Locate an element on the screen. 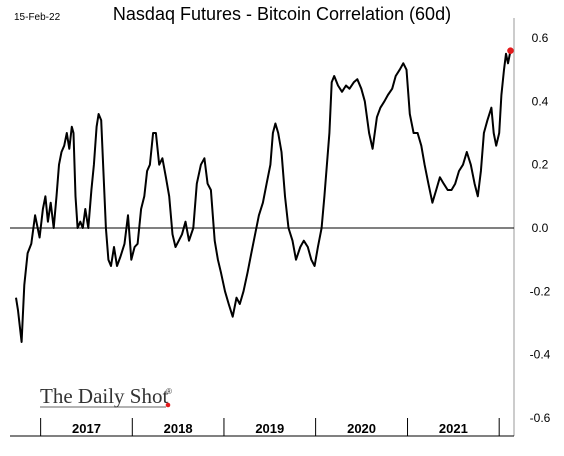 This screenshot has width=564, height=456. x-tick-label: 2017 is located at coordinates (86, 428).